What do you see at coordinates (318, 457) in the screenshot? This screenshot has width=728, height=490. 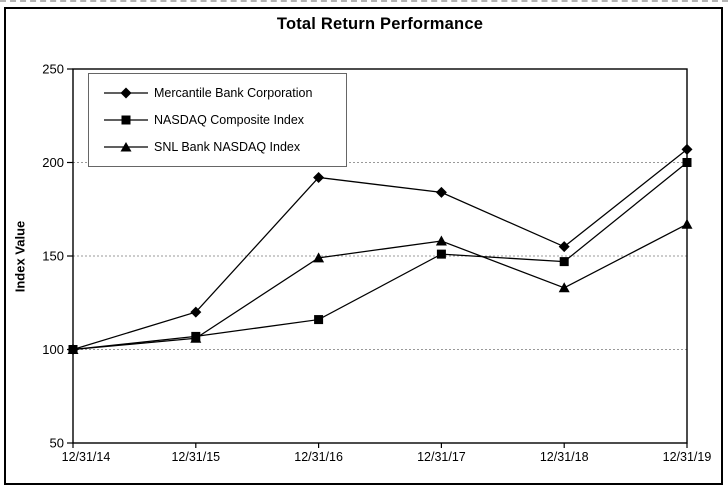 I see `x-tick-label: 12/31/16` at bounding box center [318, 457].